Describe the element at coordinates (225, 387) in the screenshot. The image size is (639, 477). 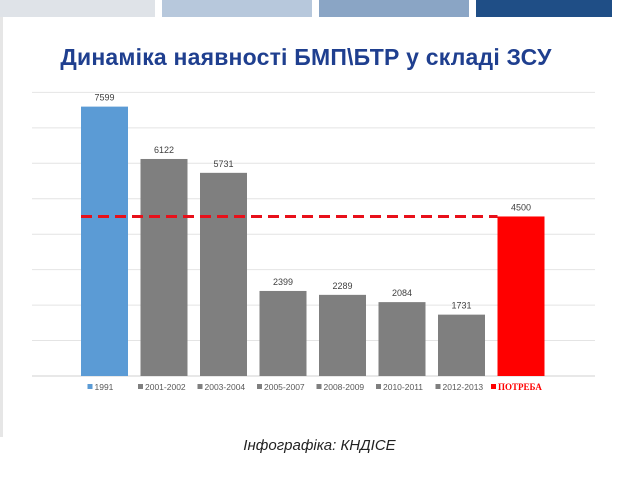
I see `legend-label: 2003-2004` at that location.